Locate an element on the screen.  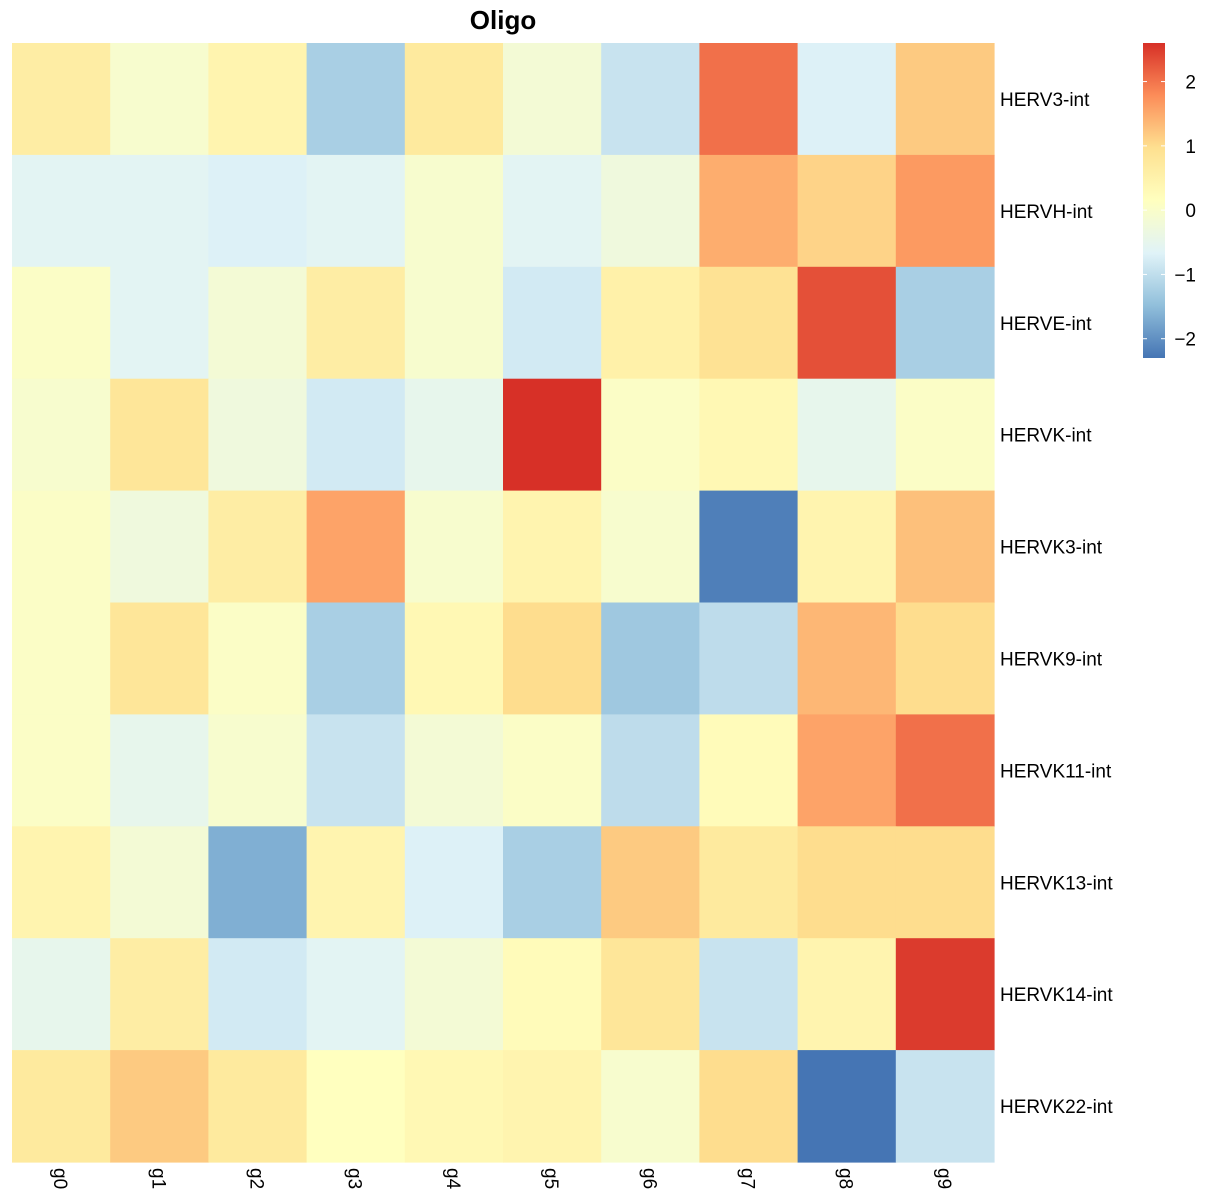
column-label: g3 is located at coordinates (354, 1178).